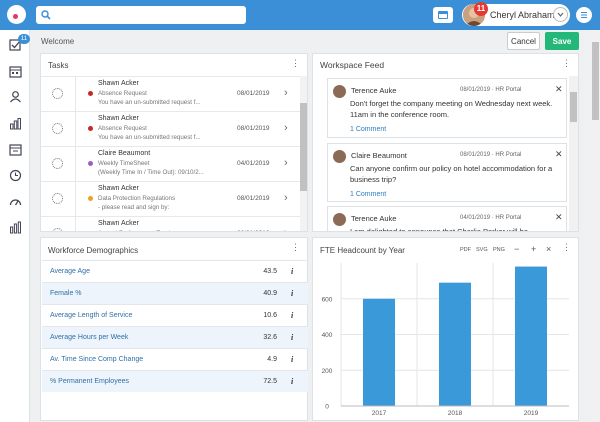 Image resolution: width=600 pixels, height=422 pixels. I want to click on save-button: Save, so click(562, 41).